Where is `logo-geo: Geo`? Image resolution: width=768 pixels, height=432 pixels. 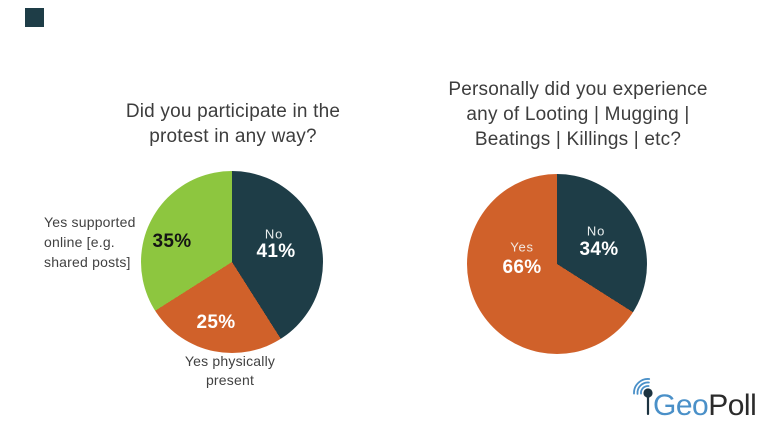 logo-geo: Geo is located at coordinates (681, 405).